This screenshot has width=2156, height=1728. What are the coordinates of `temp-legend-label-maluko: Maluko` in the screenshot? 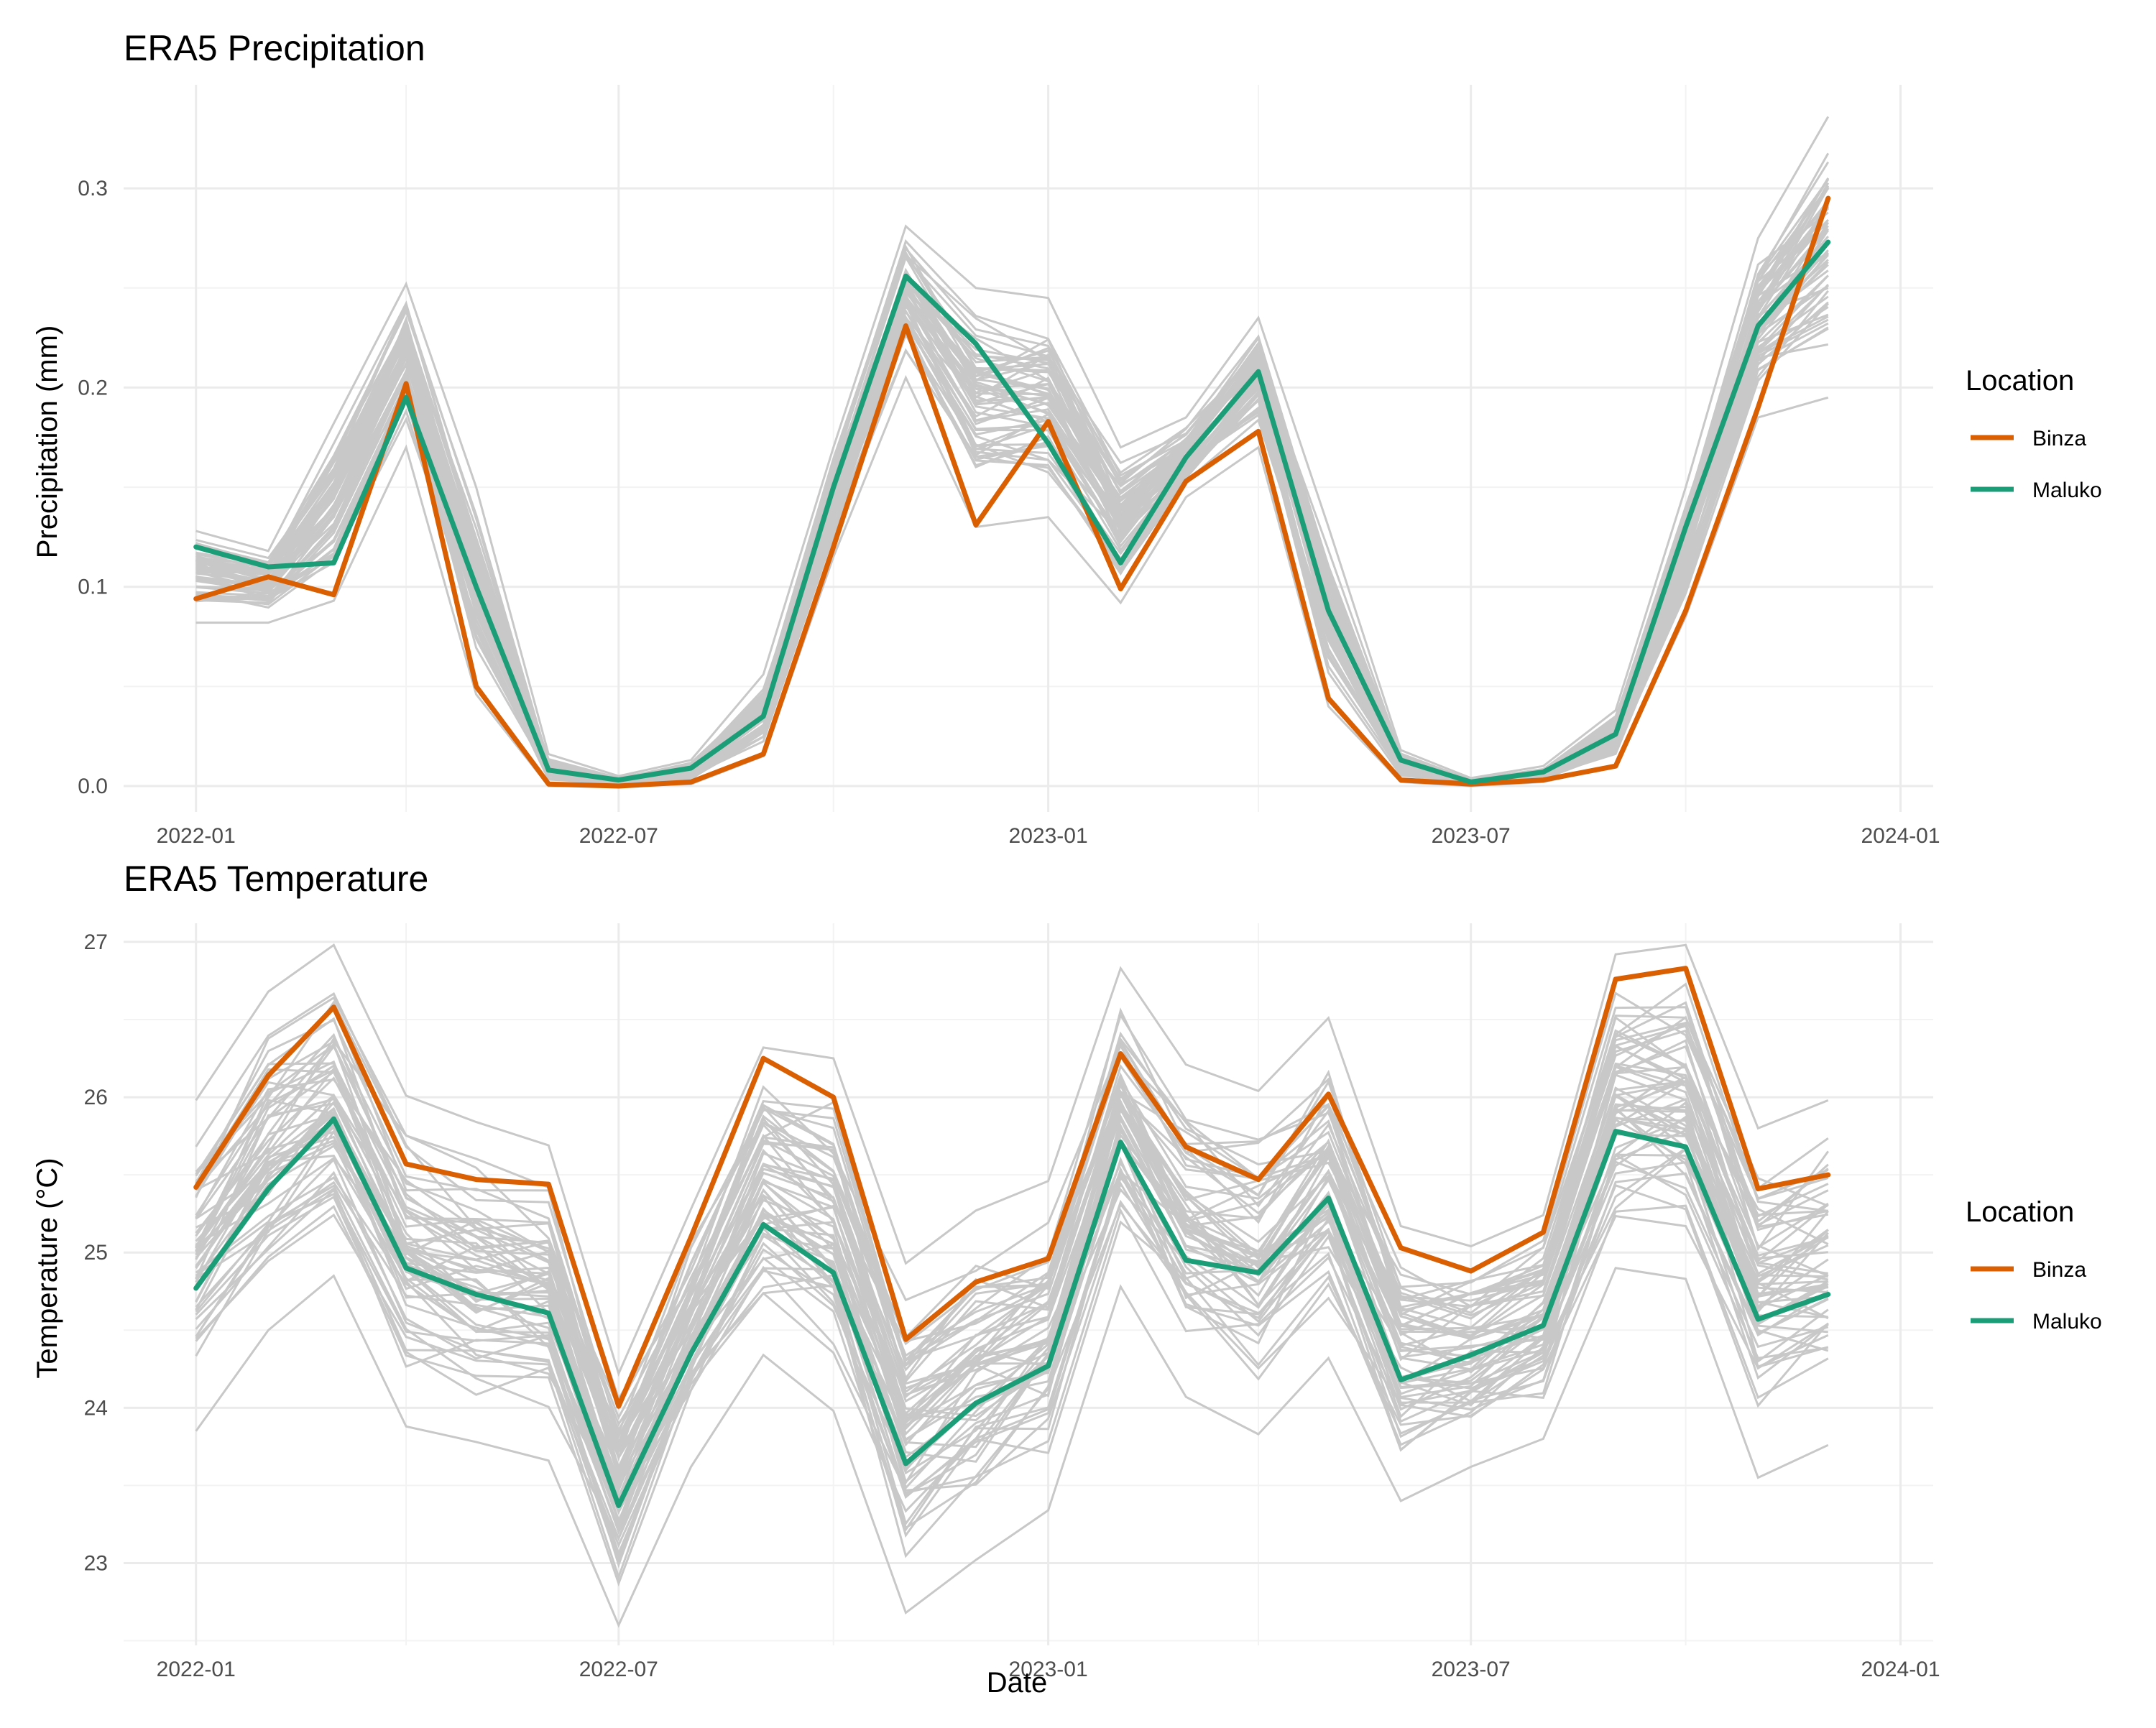 It's located at (2067, 1322).